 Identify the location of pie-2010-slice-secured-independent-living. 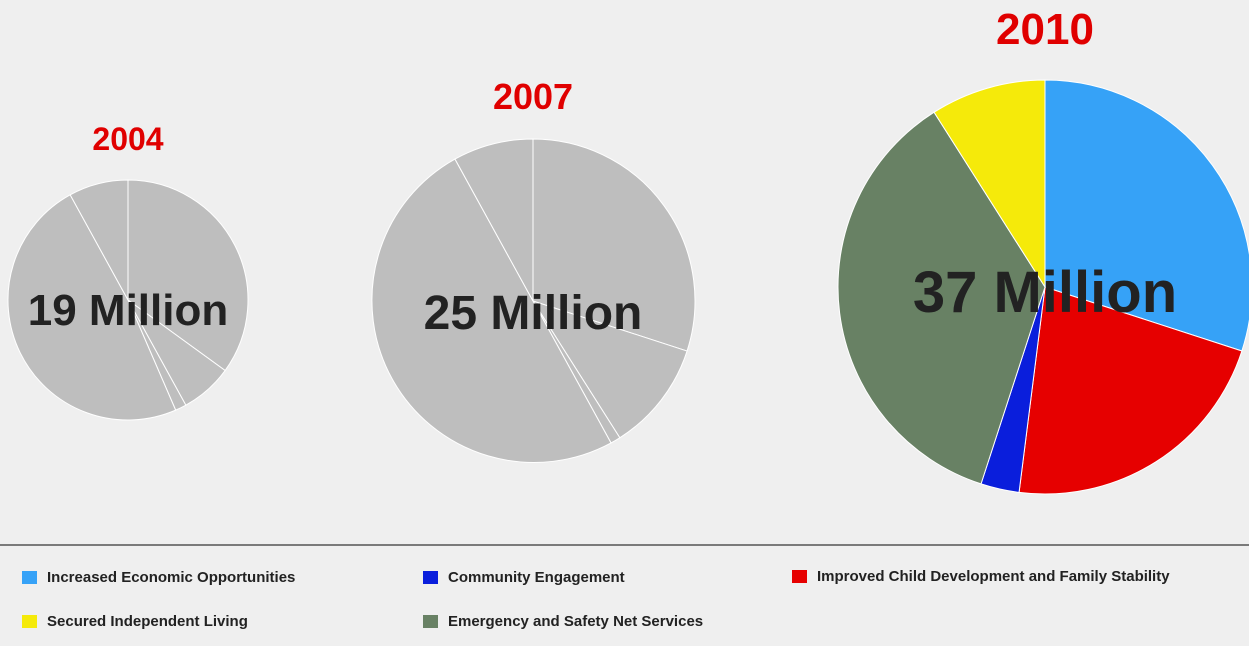
(989, 184).